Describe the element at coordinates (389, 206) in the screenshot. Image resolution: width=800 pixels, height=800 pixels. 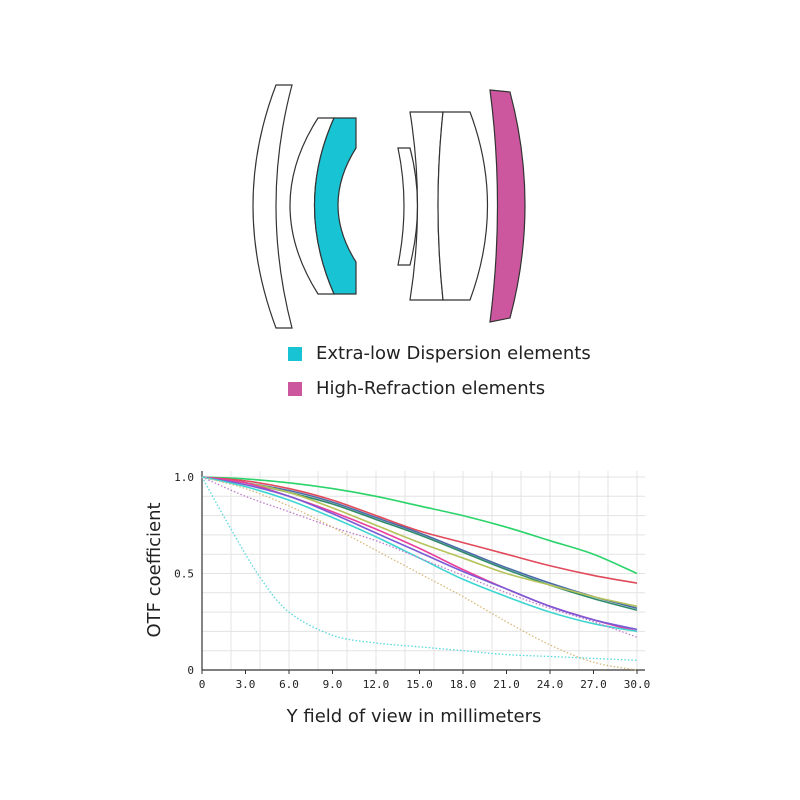
I see `lens-diagram` at that location.